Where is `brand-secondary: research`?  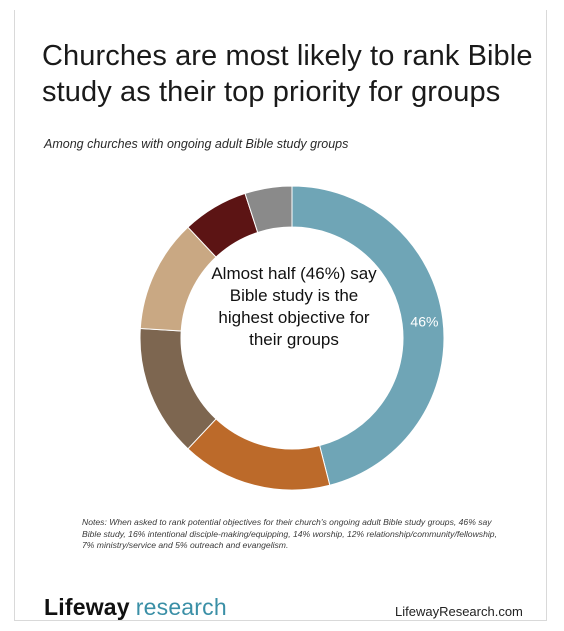
brand-secondary: research is located at coordinates (181, 607).